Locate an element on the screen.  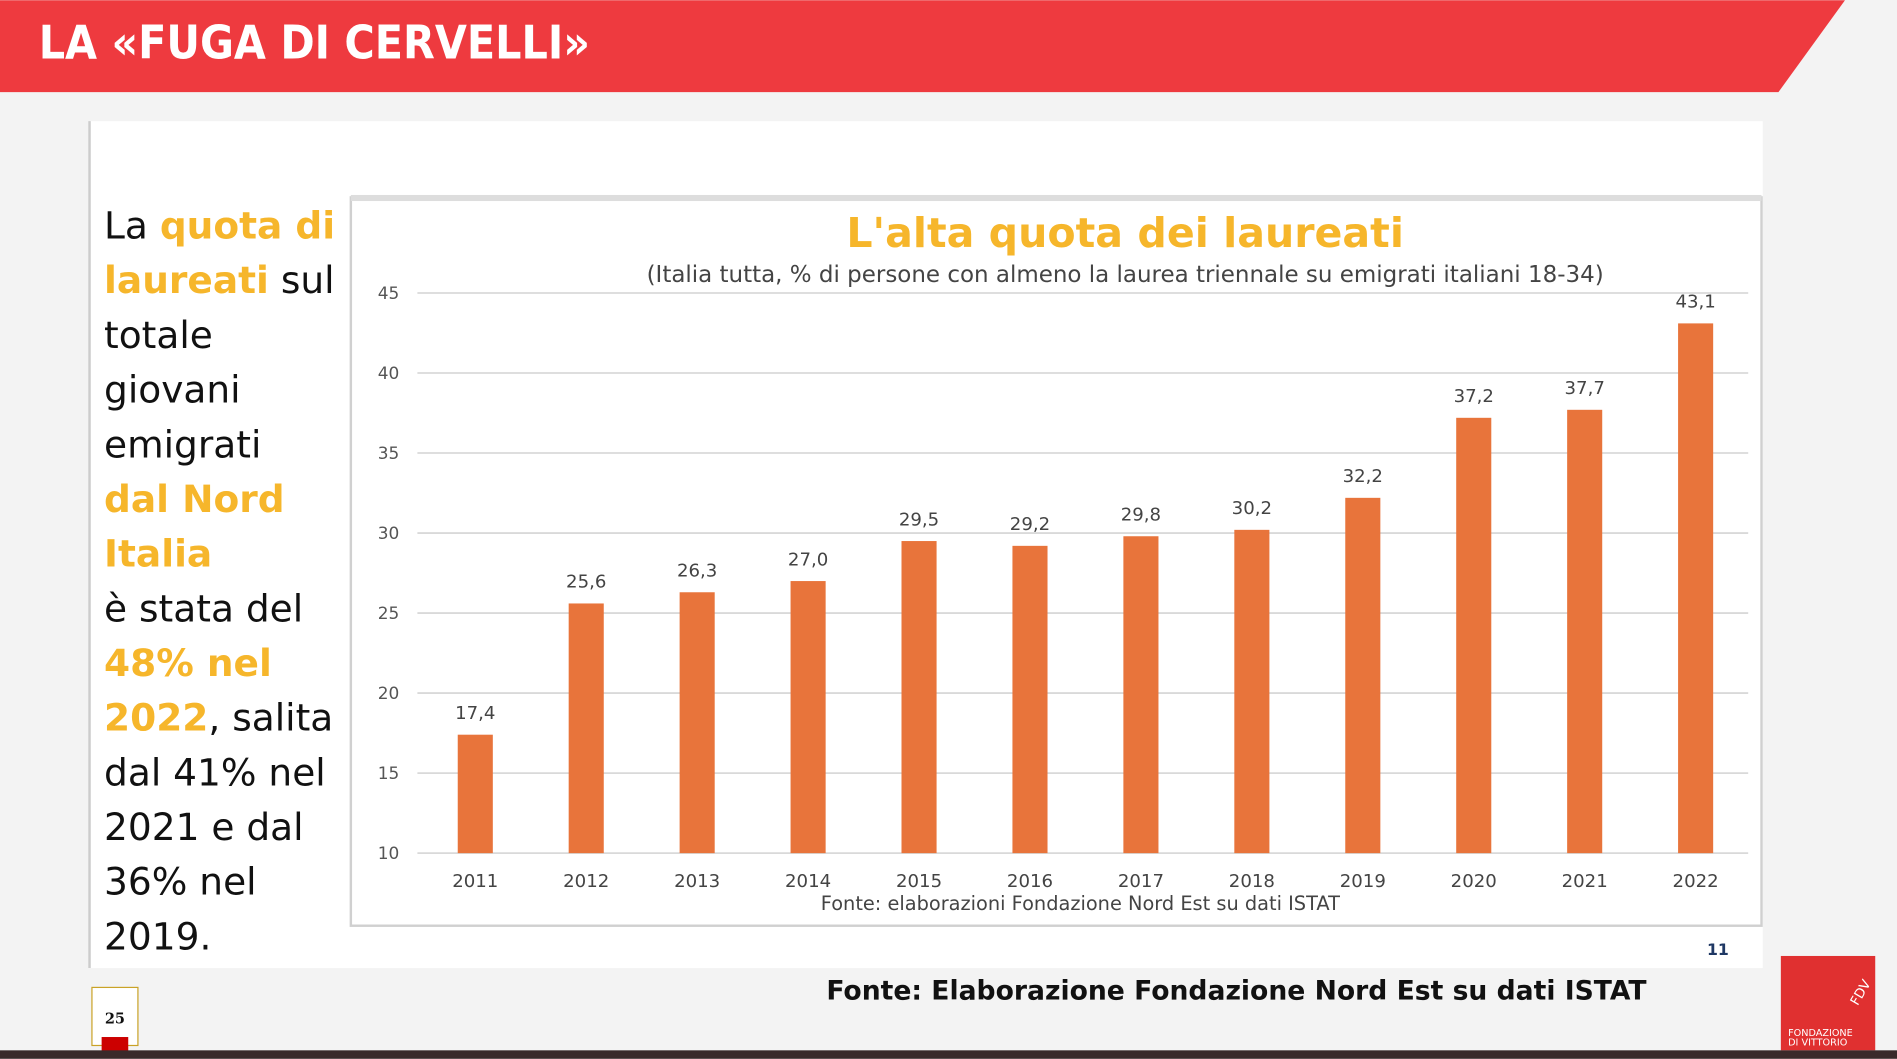
side-text-line: 2021 e dal is located at coordinates (204, 827).